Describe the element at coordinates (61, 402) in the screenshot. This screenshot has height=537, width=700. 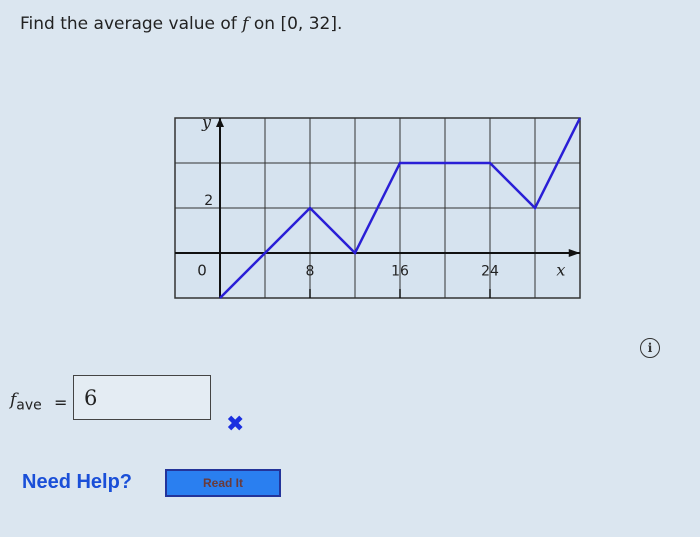
I see `equals-sign: =` at that location.